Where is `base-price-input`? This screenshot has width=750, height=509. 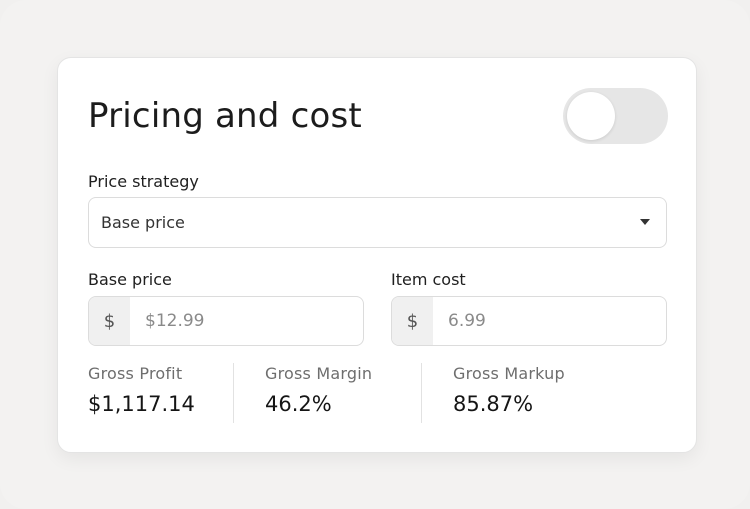
base-price-input is located at coordinates (246, 321).